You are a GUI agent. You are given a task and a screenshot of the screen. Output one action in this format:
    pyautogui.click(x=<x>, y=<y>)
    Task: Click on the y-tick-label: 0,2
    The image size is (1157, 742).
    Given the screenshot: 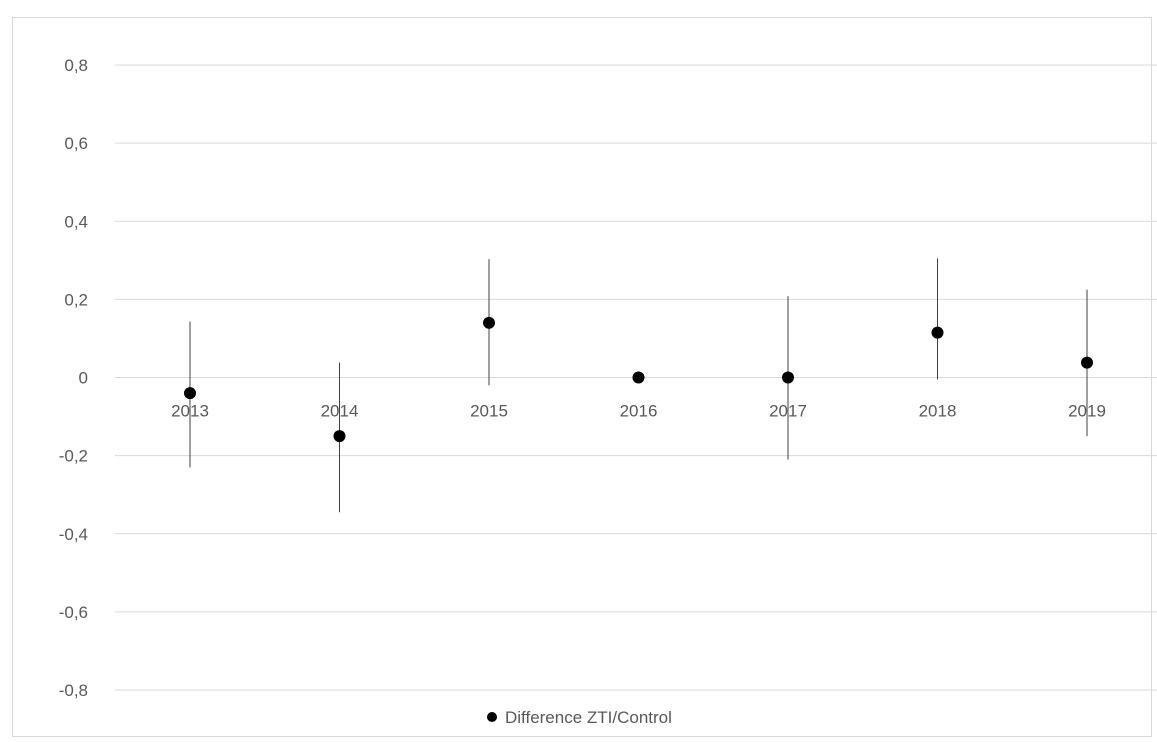 What is the action you would take?
    pyautogui.click(x=76, y=299)
    